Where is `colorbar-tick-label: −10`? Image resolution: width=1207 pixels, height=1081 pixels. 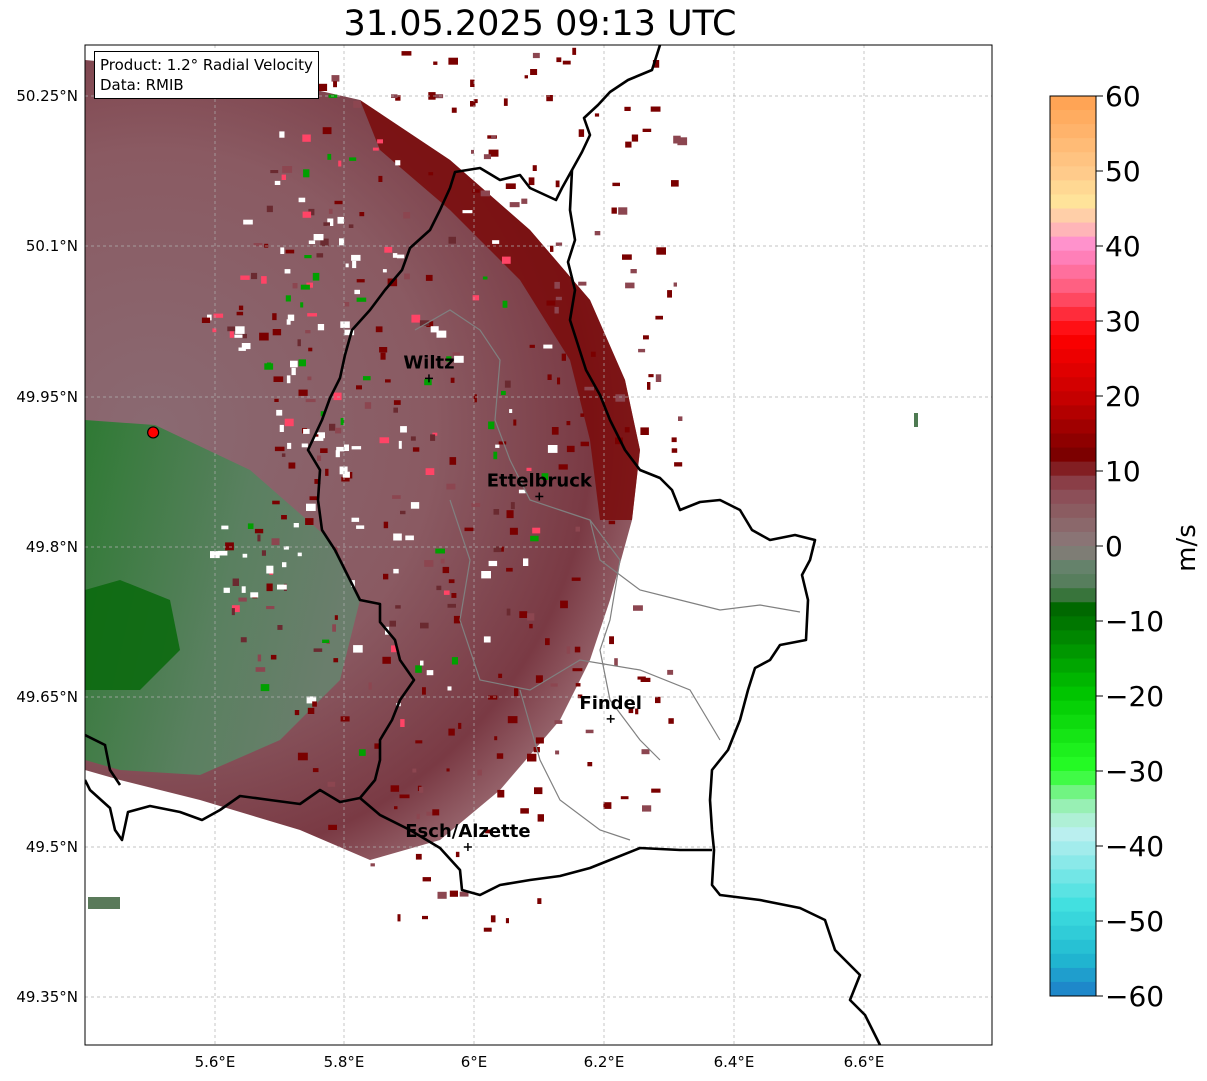
colorbar-tick-label: −10 is located at coordinates (1134, 621).